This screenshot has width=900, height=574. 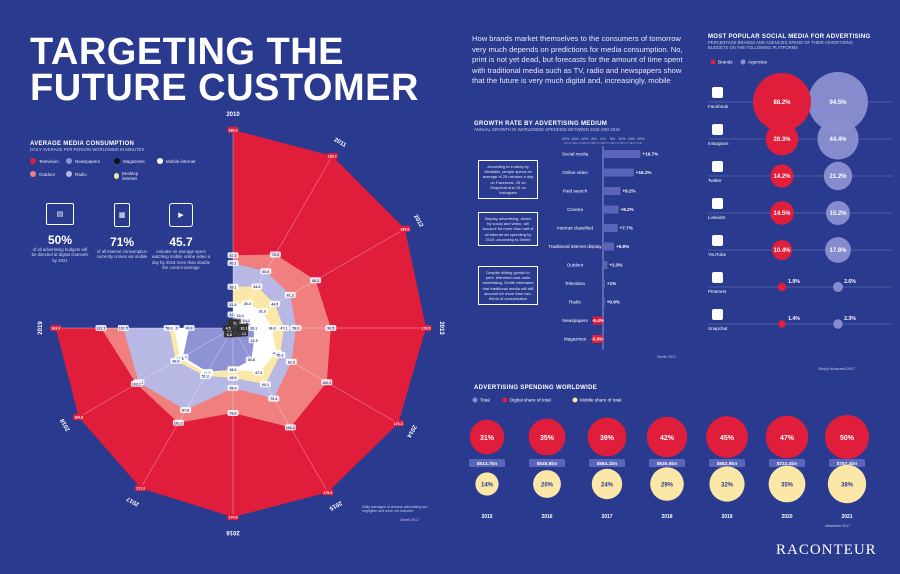 I want to click on radial-value-label: 36.3, so click(x=272, y=329).